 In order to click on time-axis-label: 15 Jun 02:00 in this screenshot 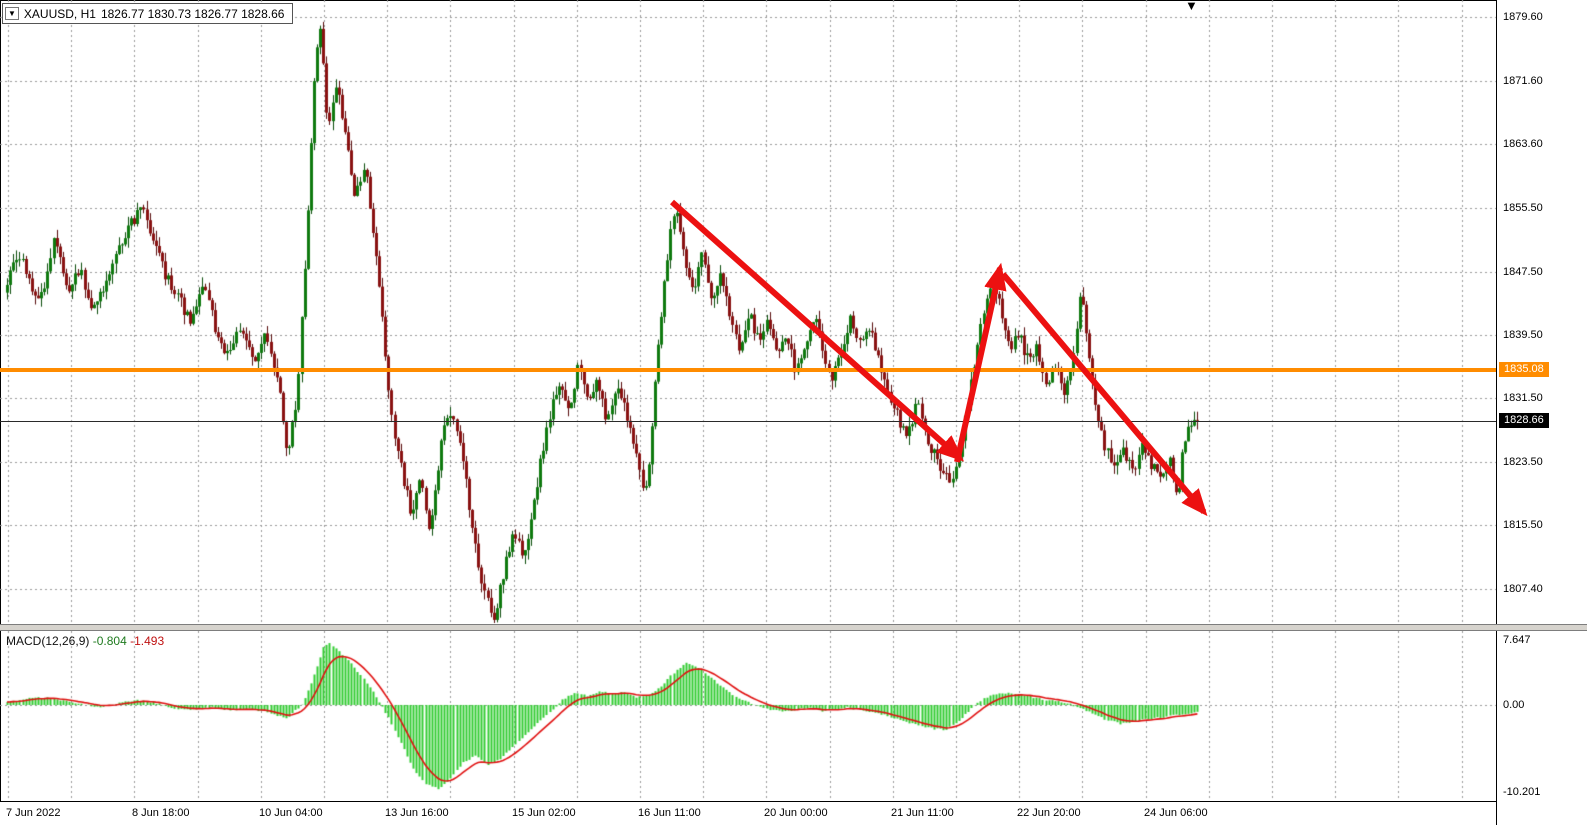, I will do `click(544, 813)`.